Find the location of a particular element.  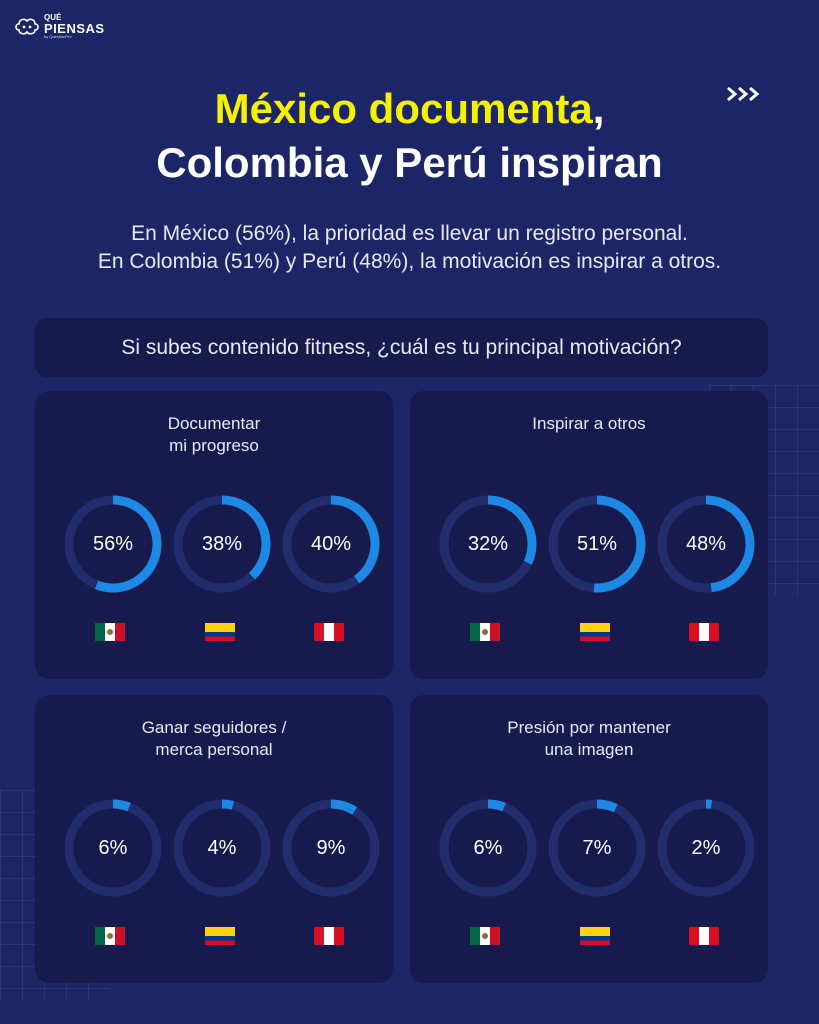

donut-gauge: 48% is located at coordinates (706, 544).